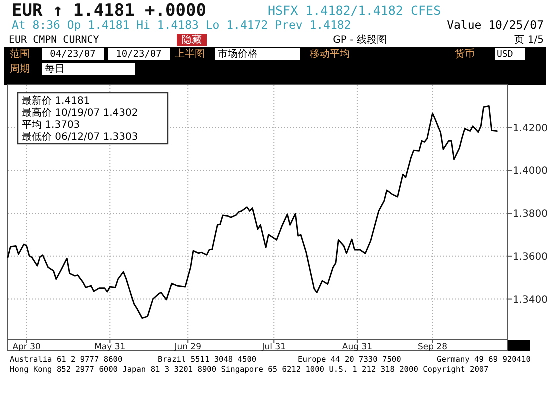 The image size is (550, 393). I want to click on text: 上半图, so click(190, 54).